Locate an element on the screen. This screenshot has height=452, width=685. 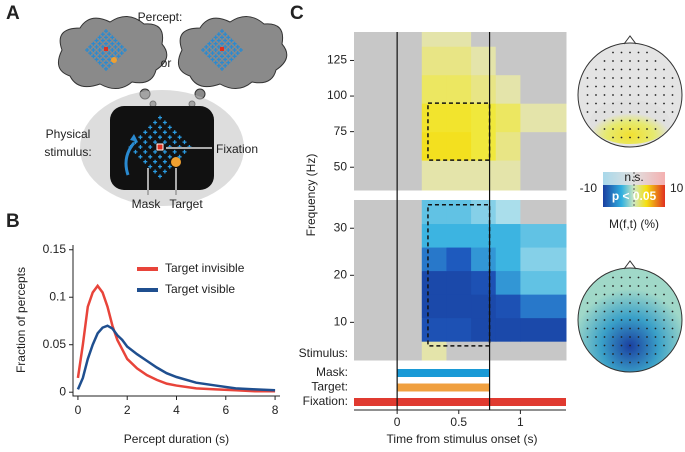
y-tick-label: 125 is located at coordinates (337, 60).